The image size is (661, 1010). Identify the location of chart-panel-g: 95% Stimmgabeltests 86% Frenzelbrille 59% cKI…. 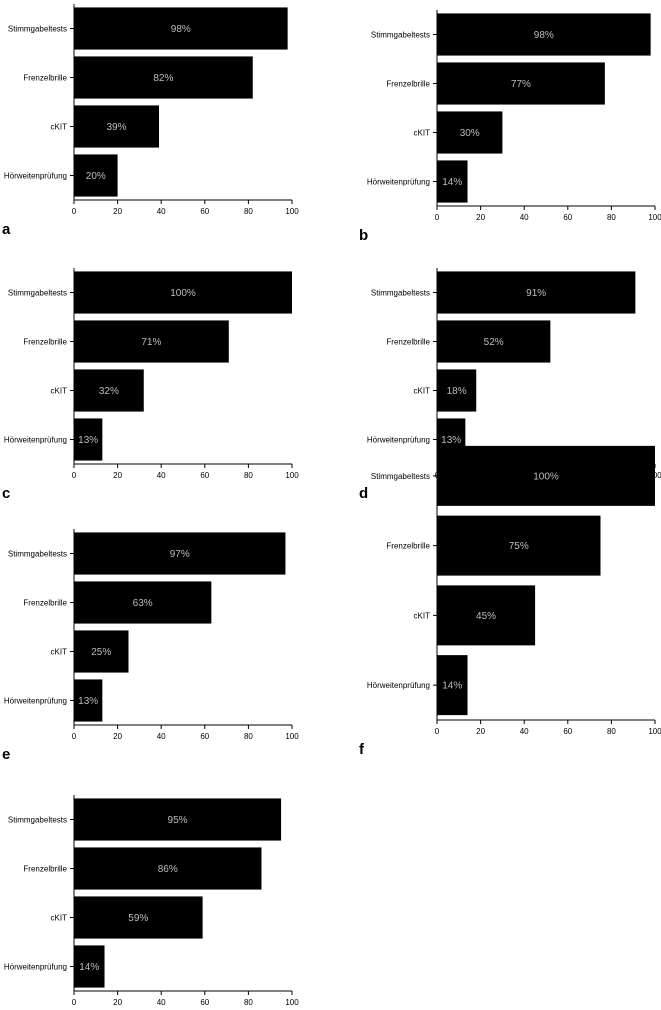
(151, 901).